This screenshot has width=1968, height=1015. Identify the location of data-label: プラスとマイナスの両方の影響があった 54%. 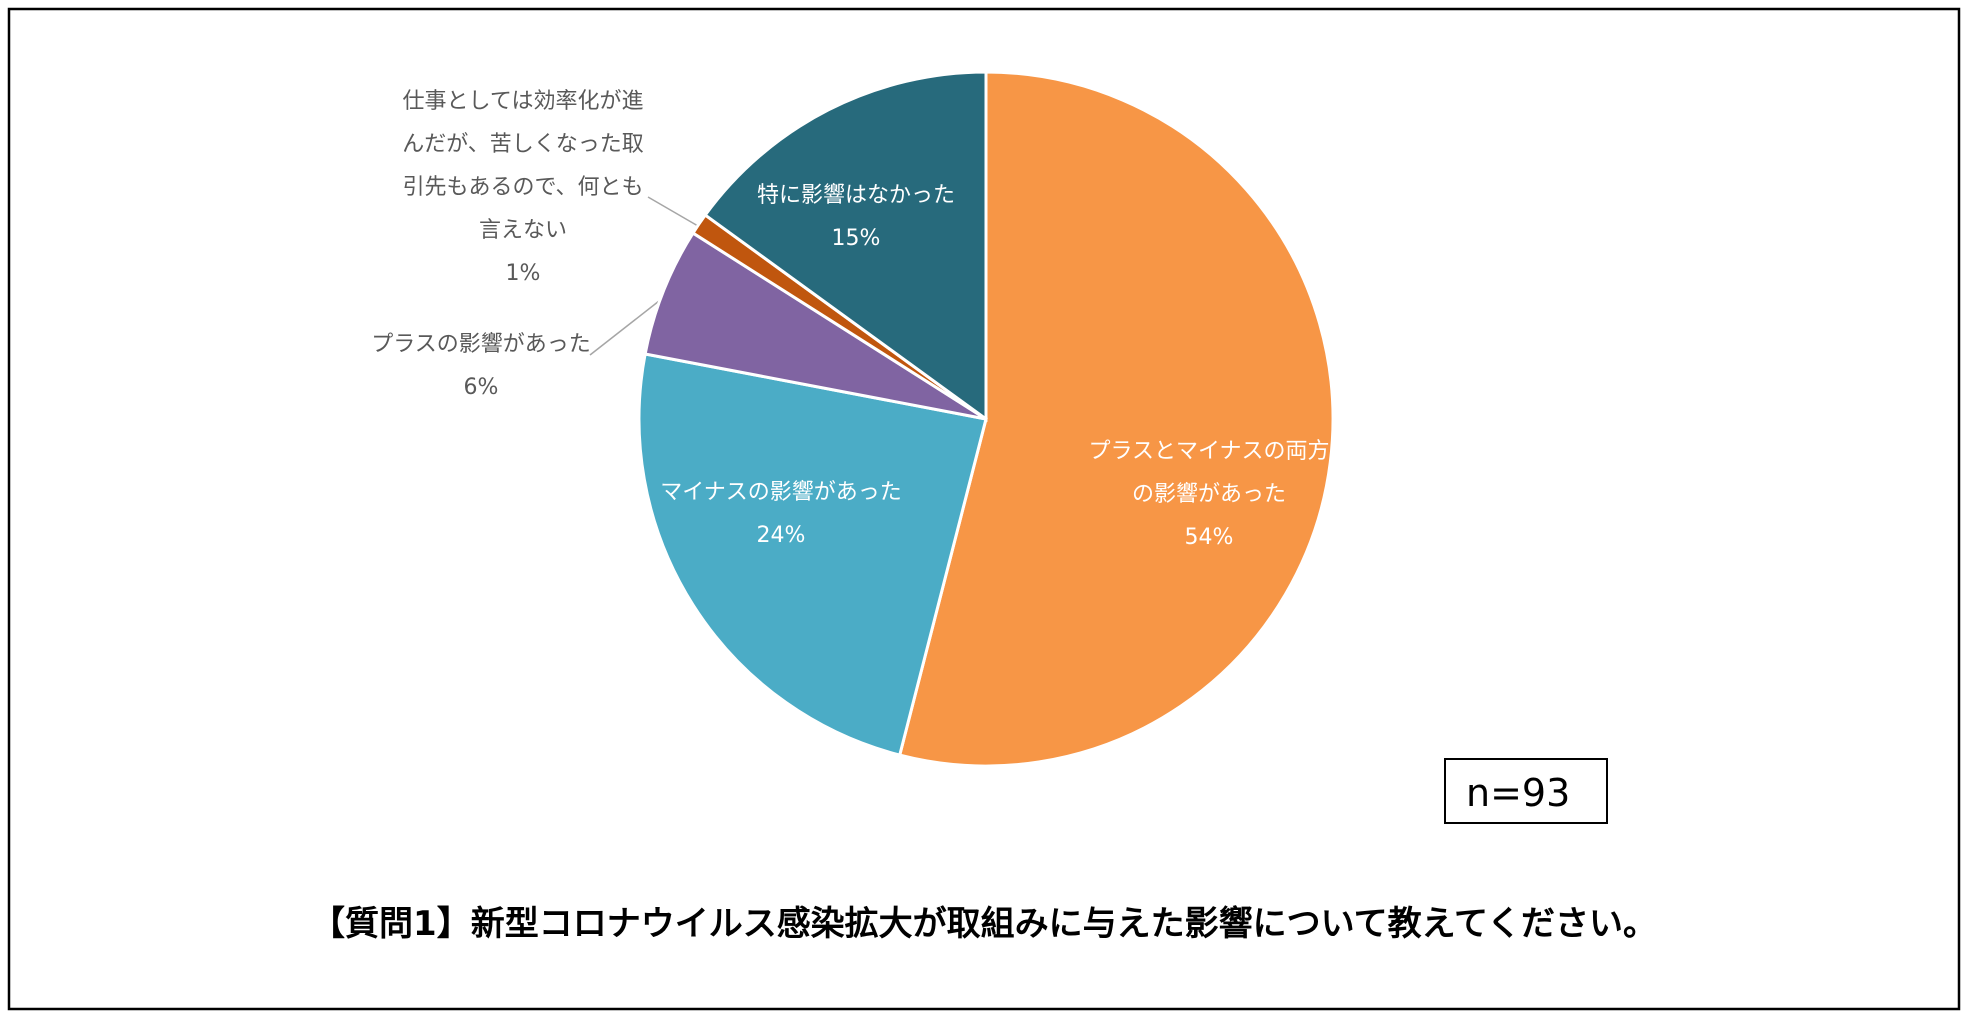
(1209, 494).